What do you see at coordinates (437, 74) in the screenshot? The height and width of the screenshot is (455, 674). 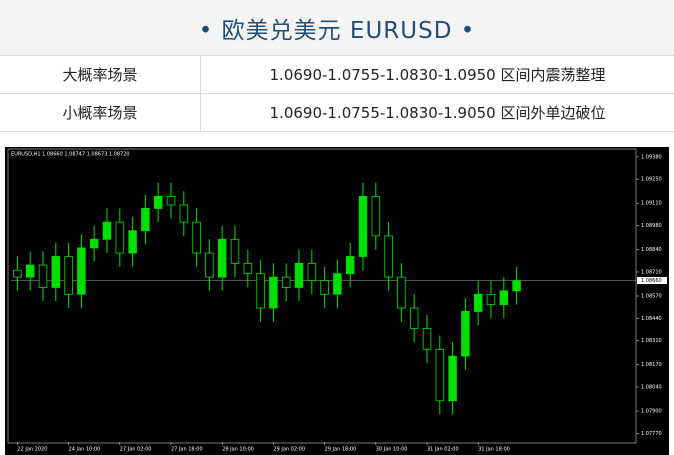 I see `cell: 1.0690-1.0755-1.0830-1.0950 区间内震荡整理` at bounding box center [437, 74].